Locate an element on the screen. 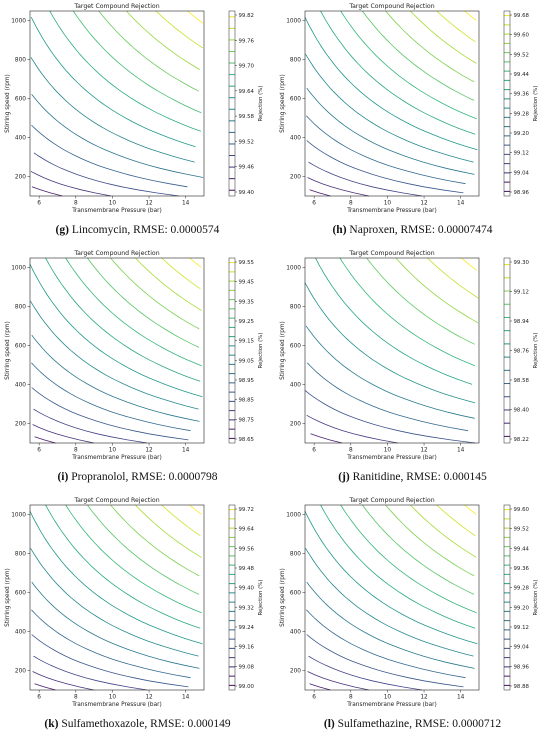 This screenshot has height=742, width=550. y-tick-label: 800 is located at coordinates (20, 555).